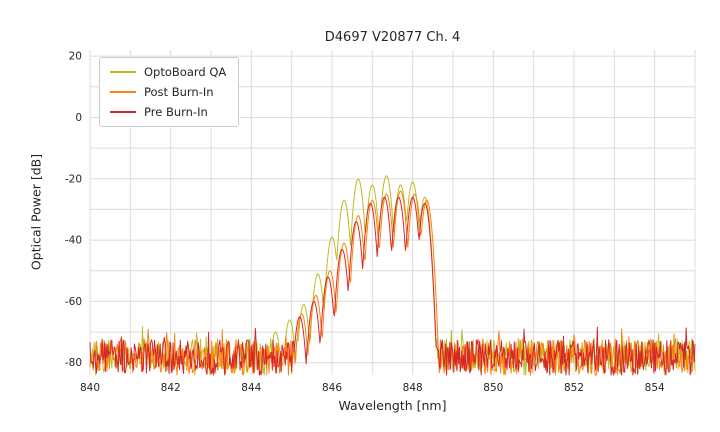  I want to click on x-tick-label: 840, so click(90, 388).